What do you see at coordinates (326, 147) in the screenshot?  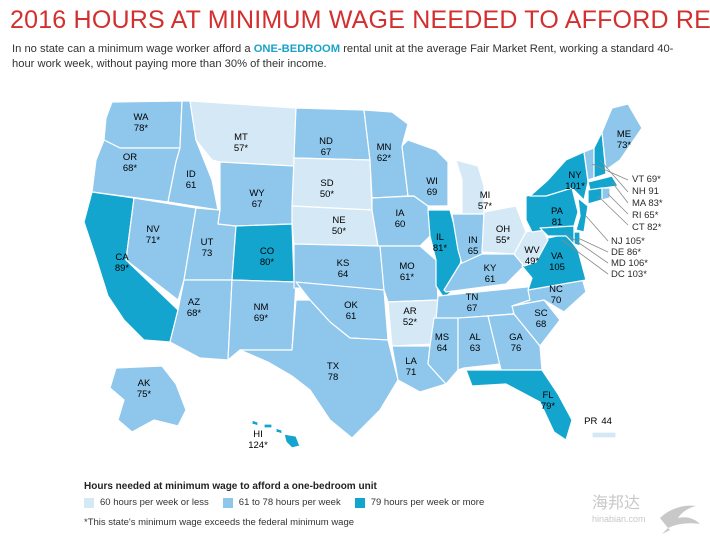 I see `state-label-ND: ND 67` at bounding box center [326, 147].